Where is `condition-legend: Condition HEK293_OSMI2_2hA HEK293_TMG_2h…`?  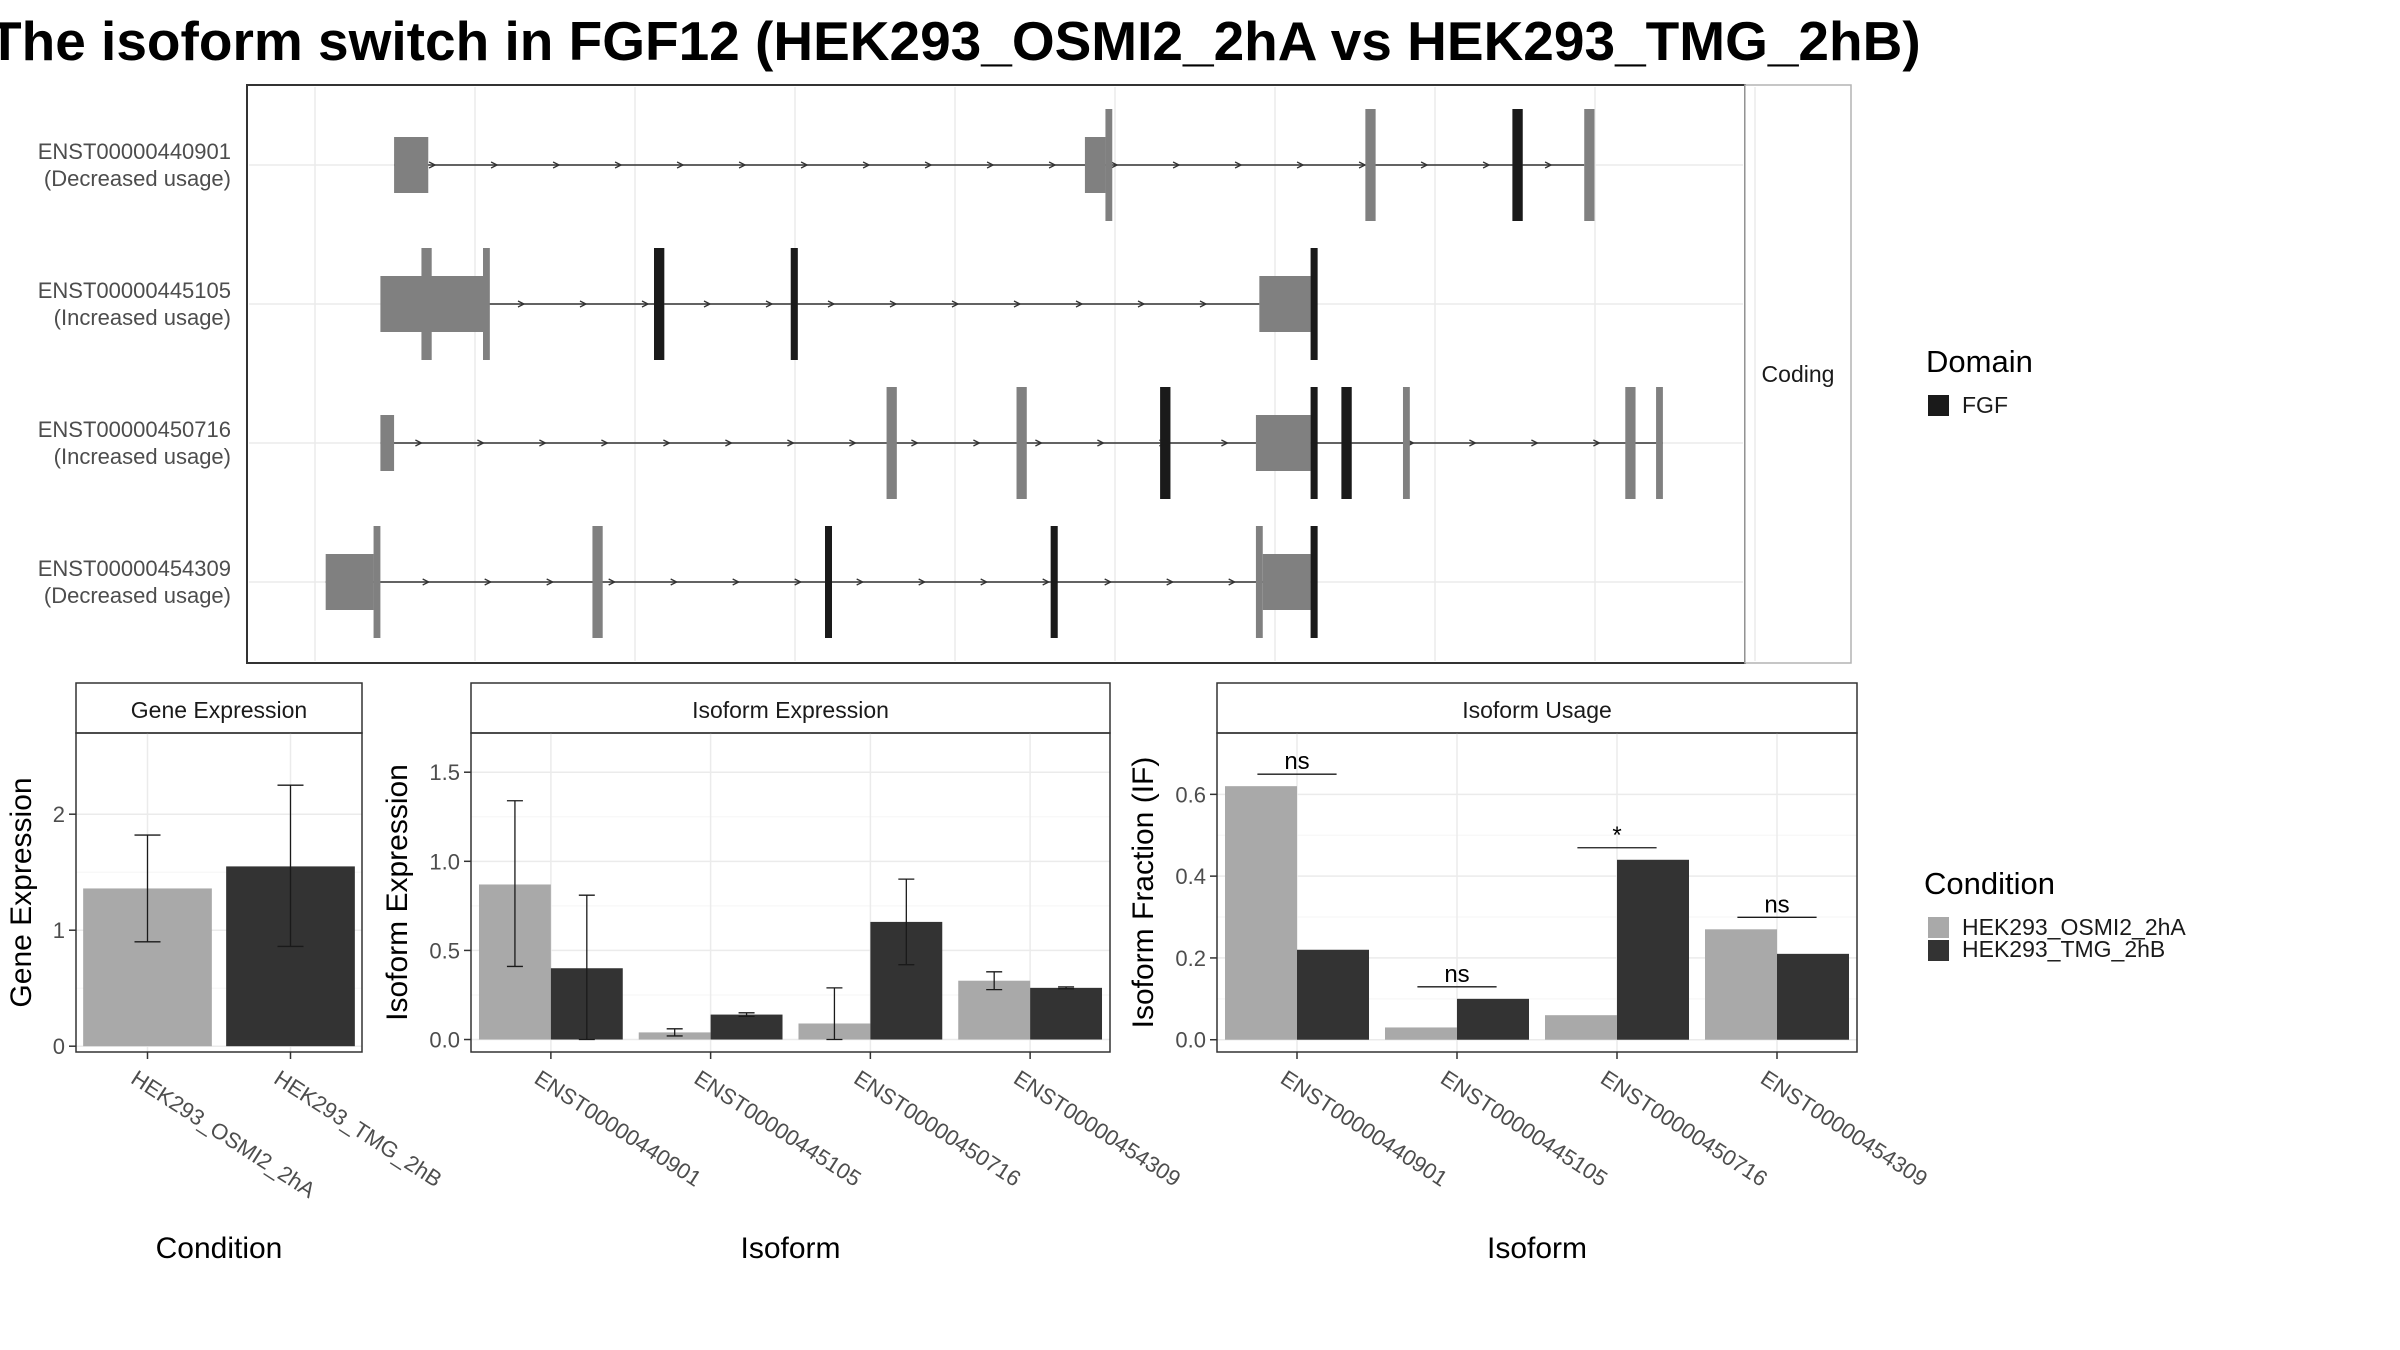 condition-legend: Condition HEK293_OSMI2_2hA HEK293_TMG_2h… is located at coordinates (2055, 914).